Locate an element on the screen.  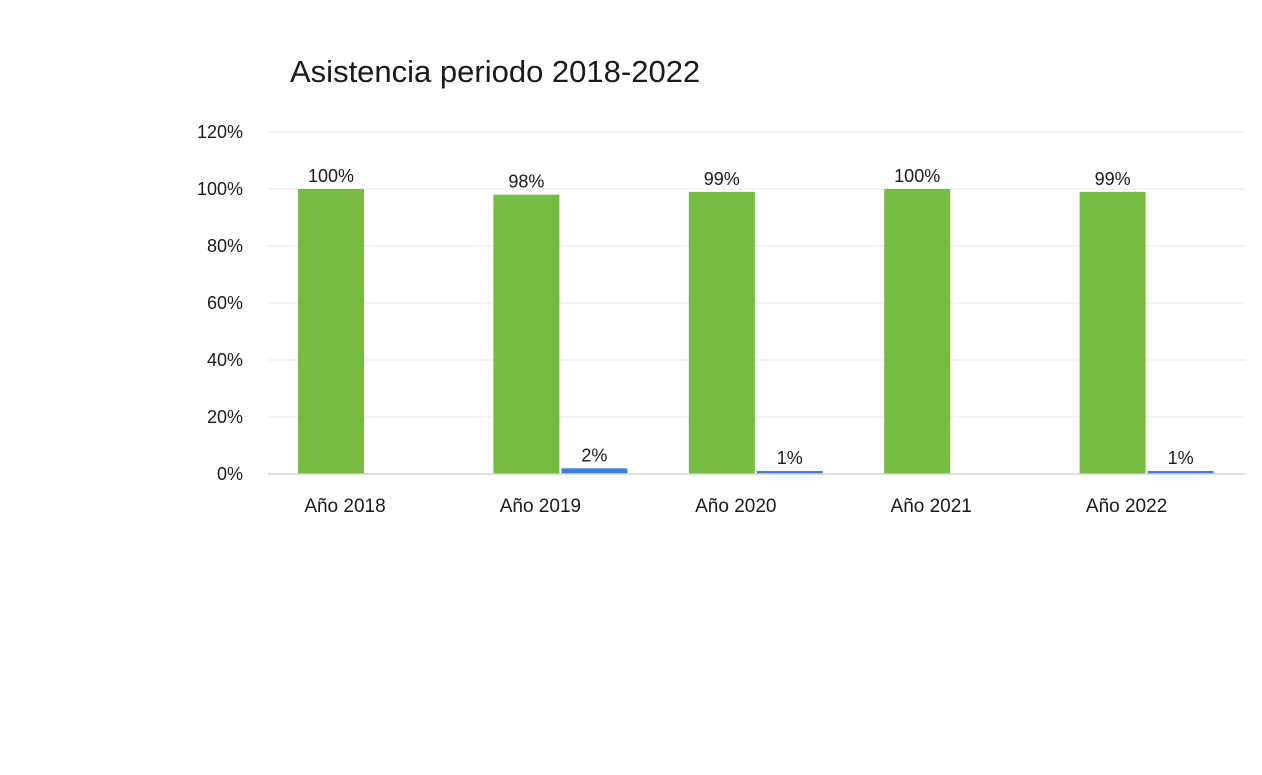
category-labels: Año 2018 Año 2019 Año 2020 Año 2021 Año 2022 is located at coordinates (735, 506).